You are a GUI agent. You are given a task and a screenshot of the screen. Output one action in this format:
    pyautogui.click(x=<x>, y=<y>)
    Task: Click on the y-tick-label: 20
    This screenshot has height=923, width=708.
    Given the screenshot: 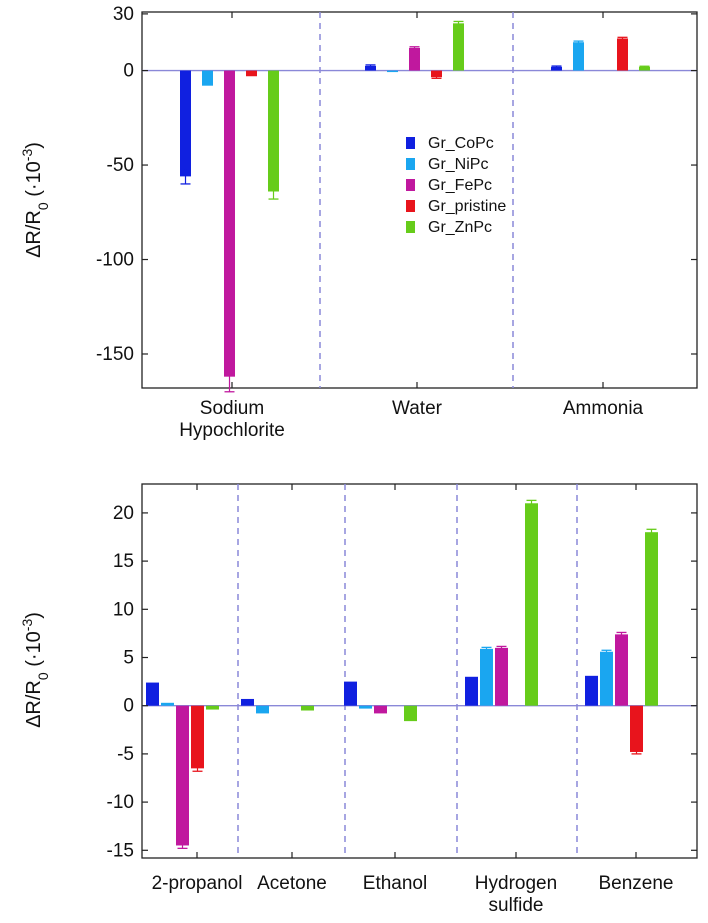 What is the action you would take?
    pyautogui.click(x=123, y=513)
    